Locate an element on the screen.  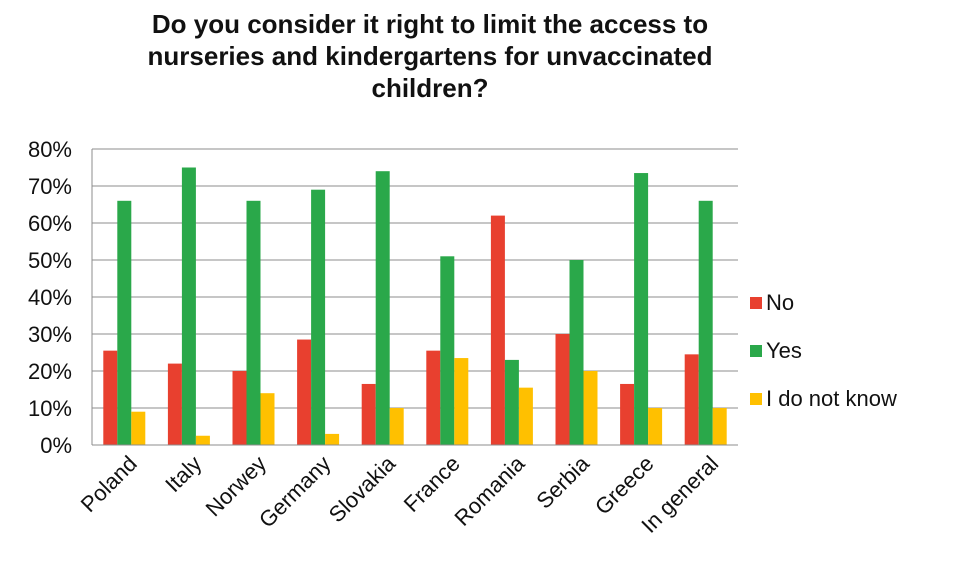
legend: No Yes I do not know is located at coordinates (823, 350).